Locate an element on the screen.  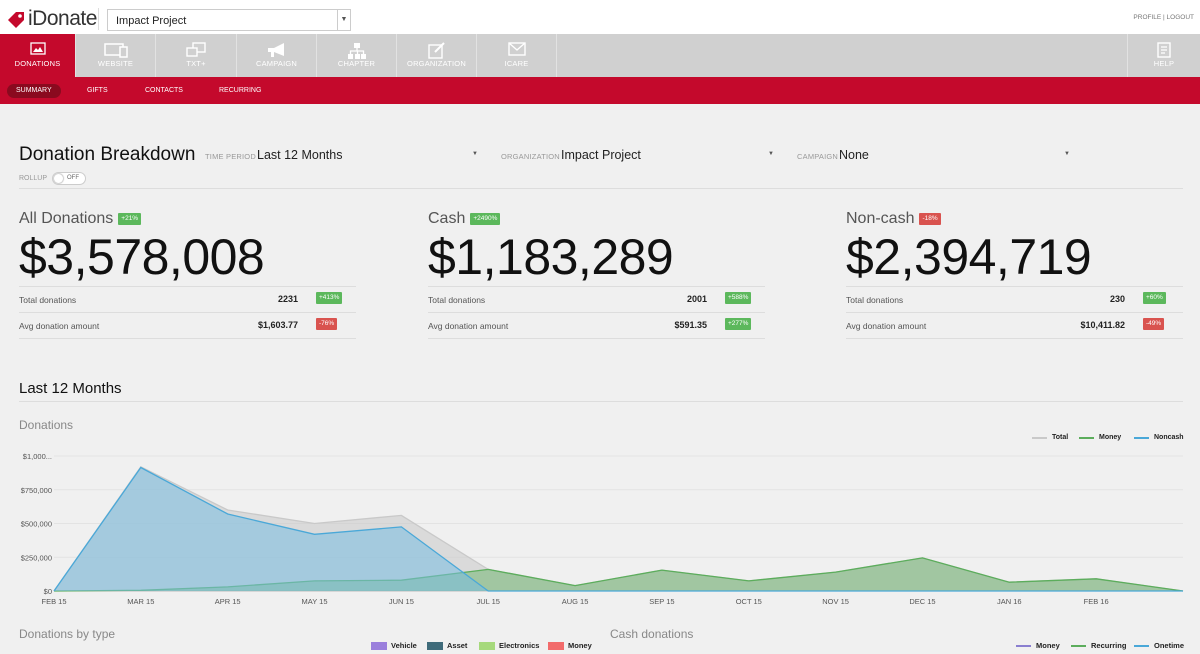
legend-money: Money is located at coordinates (1100, 437).